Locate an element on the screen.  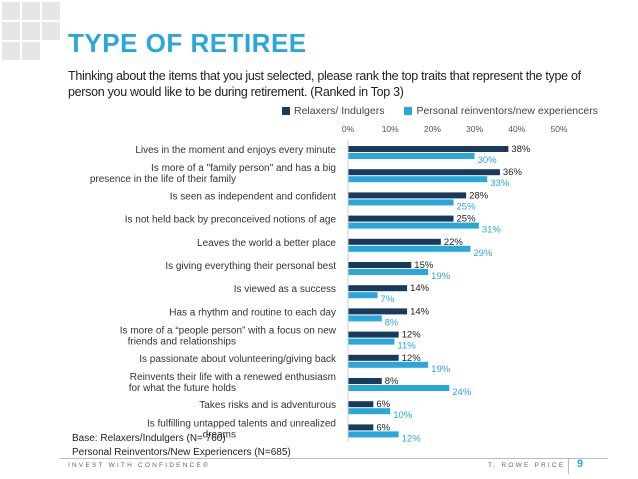
data-label-relaxers: 22% is located at coordinates (454, 242).